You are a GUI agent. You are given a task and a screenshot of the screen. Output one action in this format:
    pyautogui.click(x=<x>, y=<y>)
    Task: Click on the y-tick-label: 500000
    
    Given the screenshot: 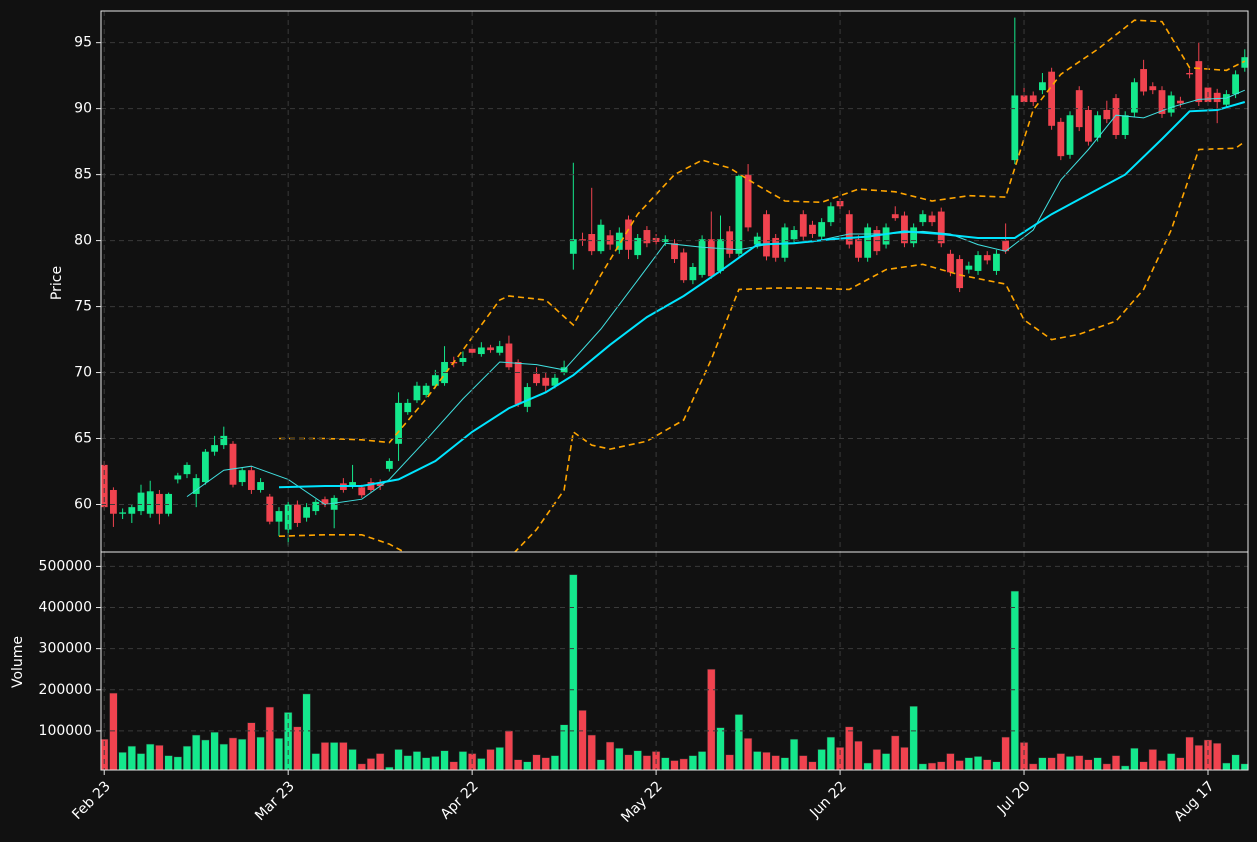 What is the action you would take?
    pyautogui.click(x=65, y=566)
    